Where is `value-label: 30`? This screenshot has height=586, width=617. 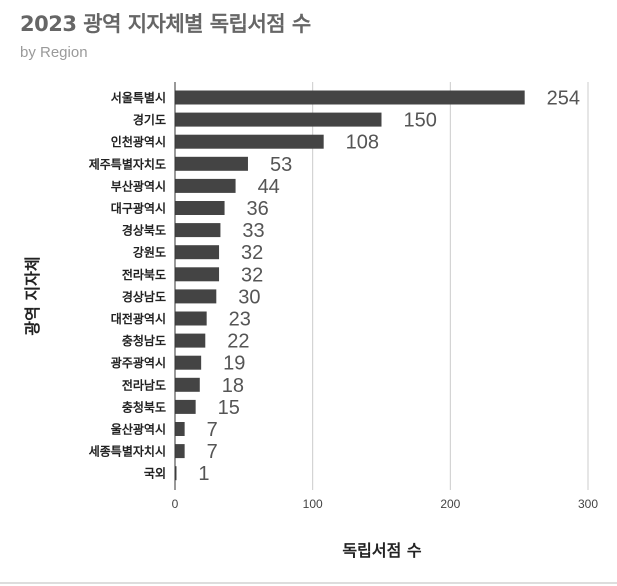 value-label: 30 is located at coordinates (249, 297).